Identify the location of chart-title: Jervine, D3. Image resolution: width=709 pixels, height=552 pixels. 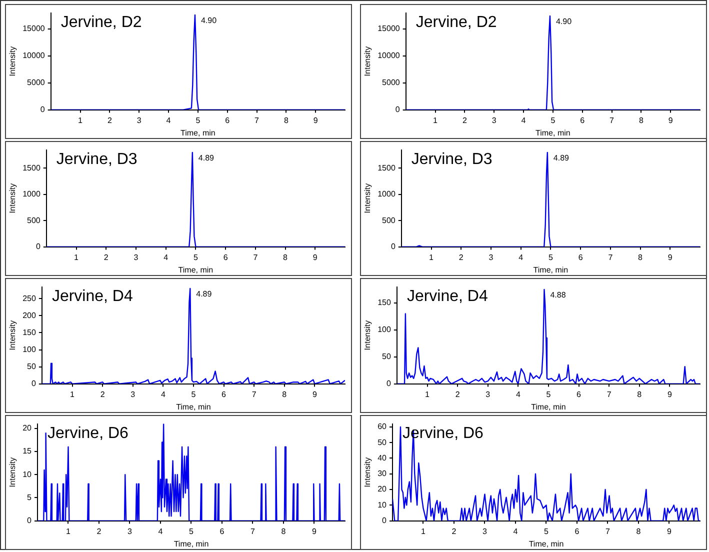
(97, 159).